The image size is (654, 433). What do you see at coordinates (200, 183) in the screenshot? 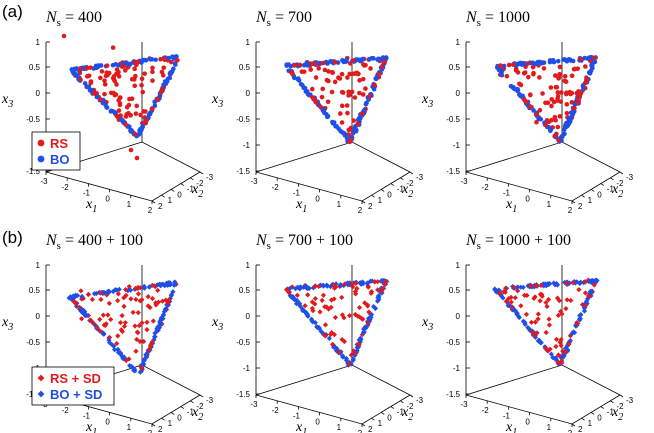
I see `y-tick-label: -2` at bounding box center [200, 183].